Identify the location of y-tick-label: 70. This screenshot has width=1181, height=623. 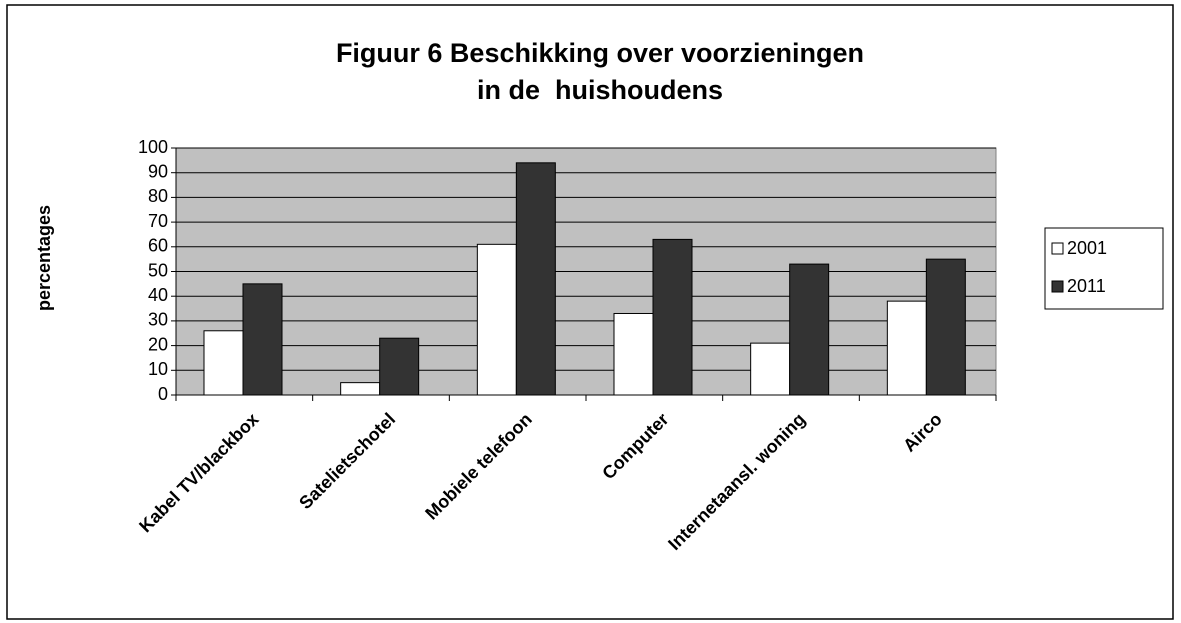
(158, 221).